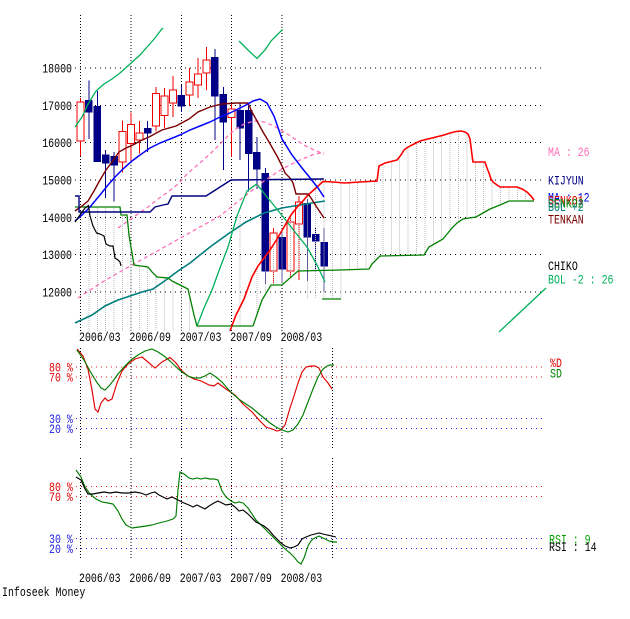 The height and width of the screenshot is (619, 630). What do you see at coordinates (556, 363) in the screenshot?
I see `svg-text: %D` at bounding box center [556, 363].